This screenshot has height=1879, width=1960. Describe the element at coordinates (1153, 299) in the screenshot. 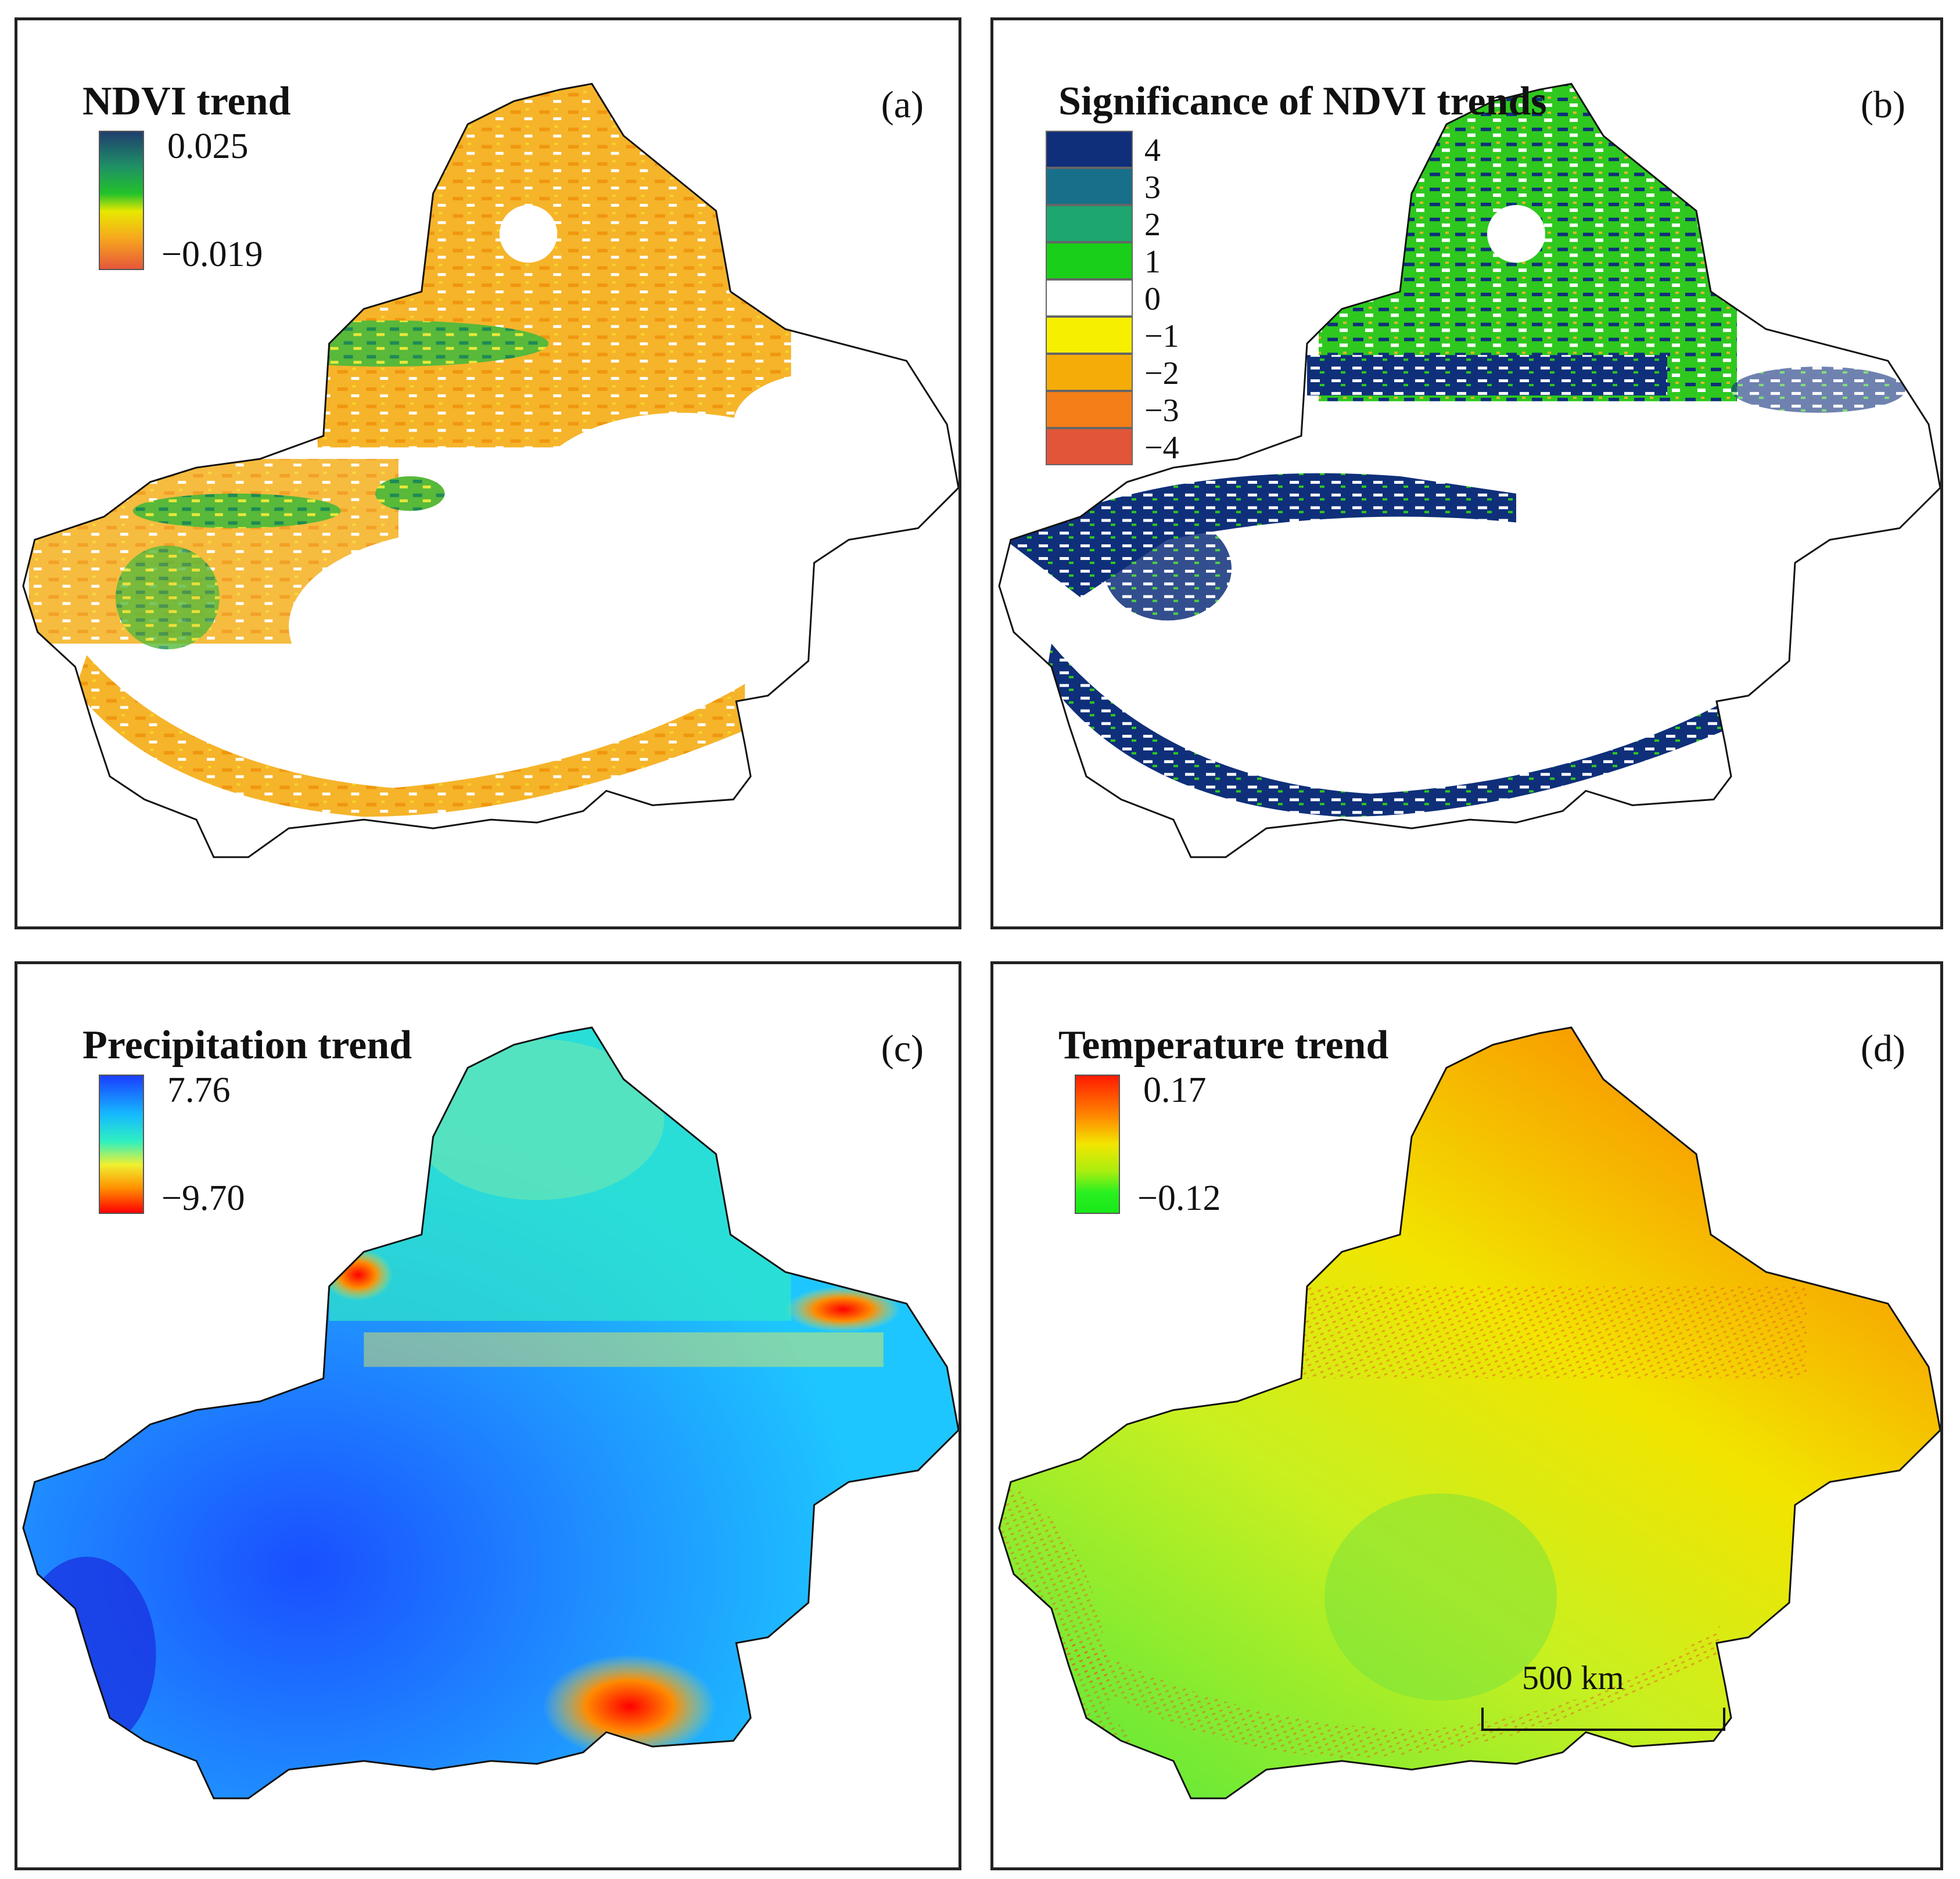

I see `legend-class-label: 0` at that location.